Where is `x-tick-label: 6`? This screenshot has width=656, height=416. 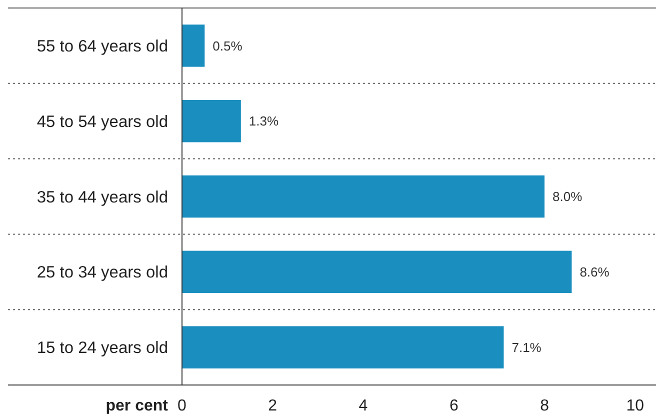 x-tick-label: 6 is located at coordinates (453, 406).